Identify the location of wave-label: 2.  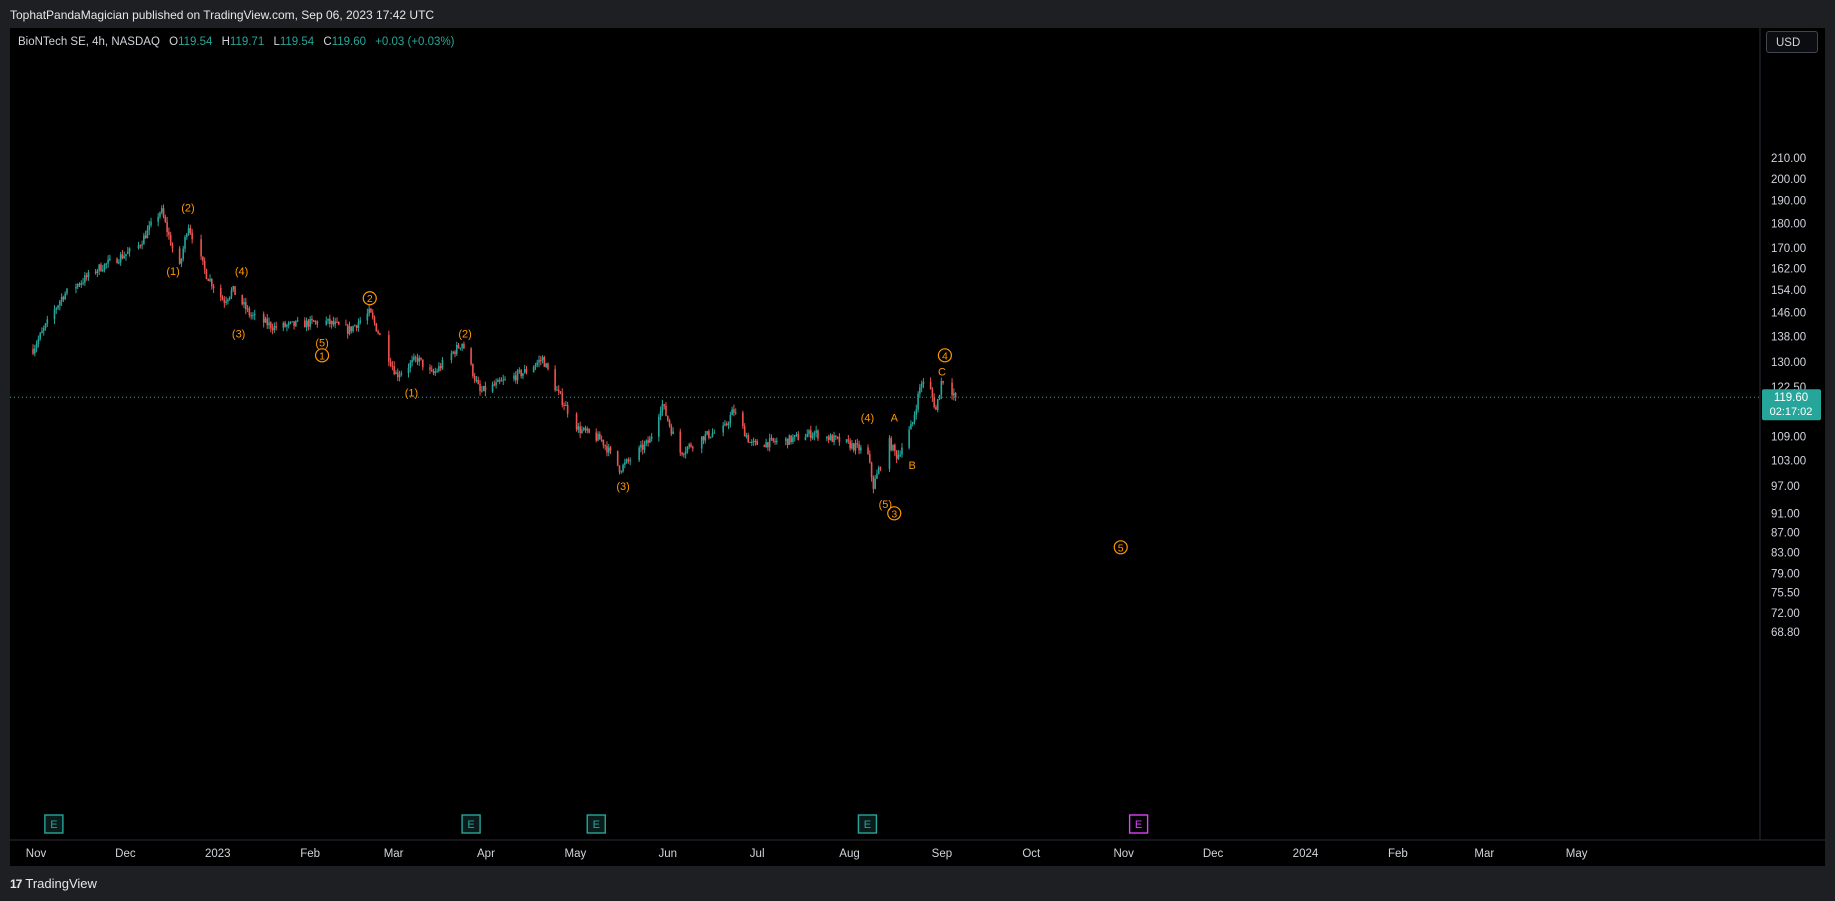
(370, 299).